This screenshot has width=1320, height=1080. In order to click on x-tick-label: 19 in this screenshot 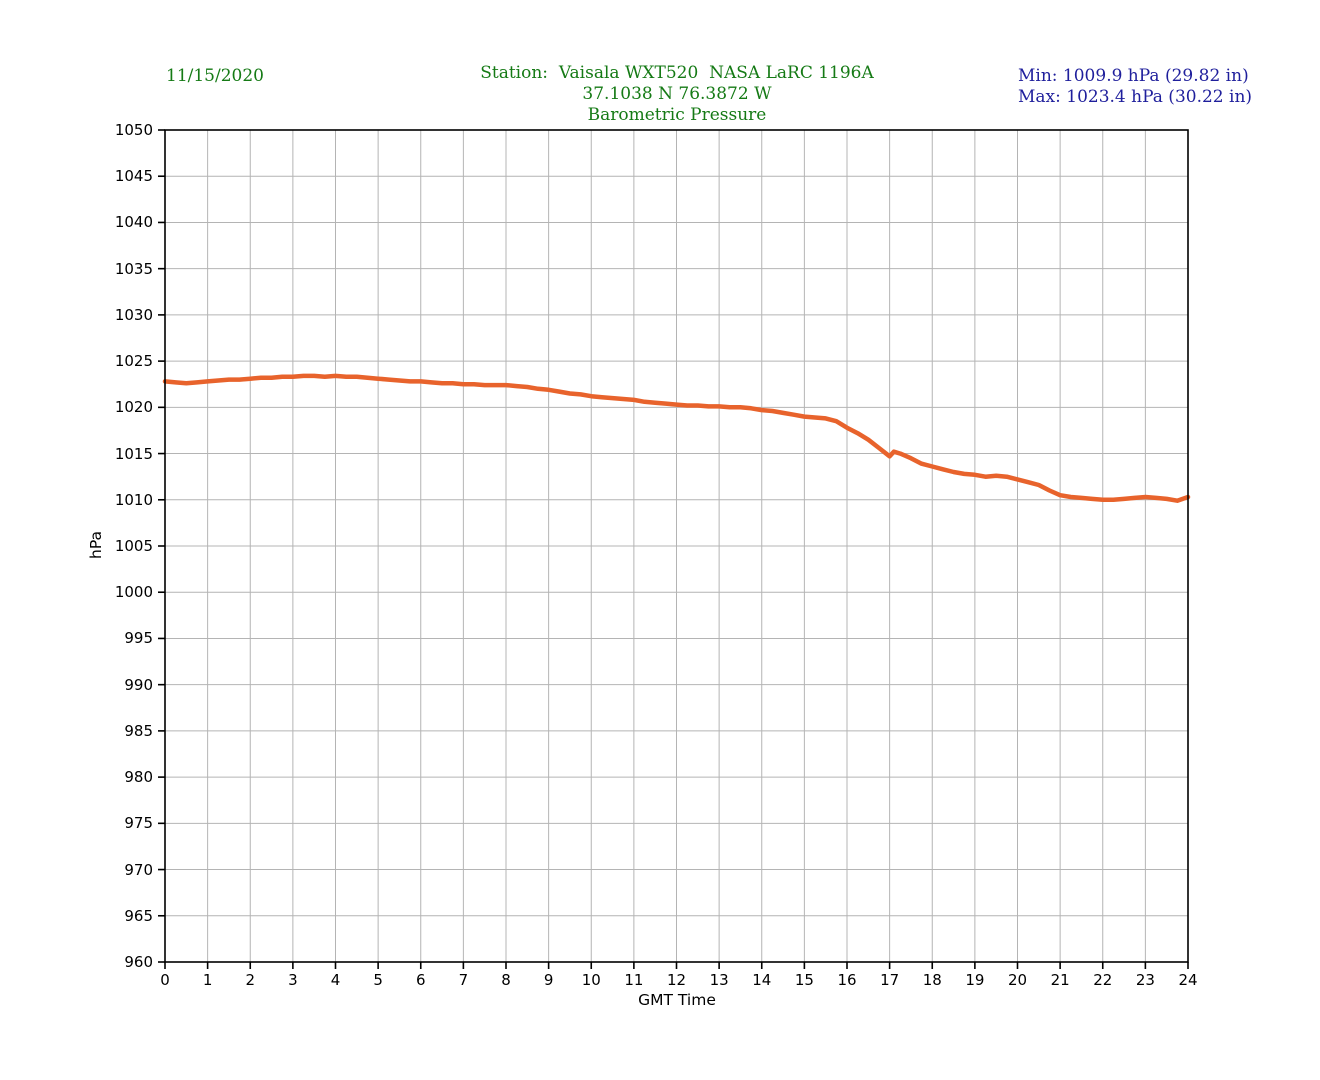, I will do `click(975, 980)`.